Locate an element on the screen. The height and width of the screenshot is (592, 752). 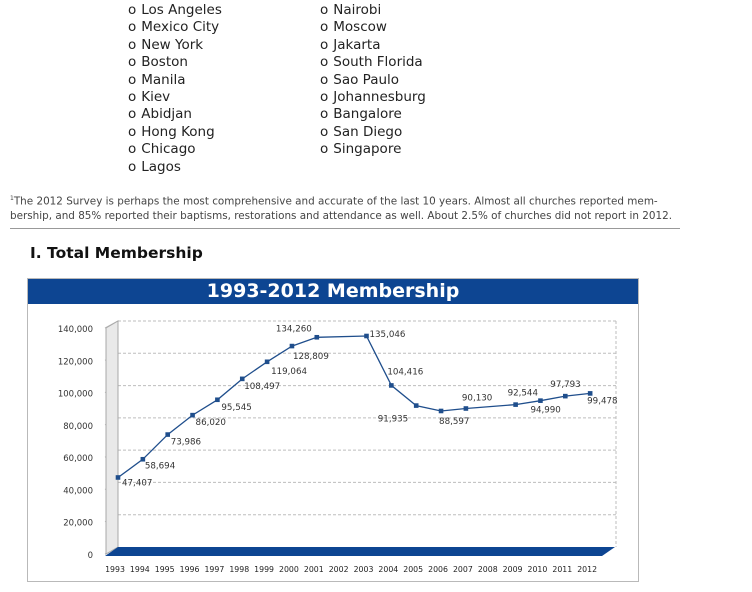
data-label: 94,990 is located at coordinates (545, 411).